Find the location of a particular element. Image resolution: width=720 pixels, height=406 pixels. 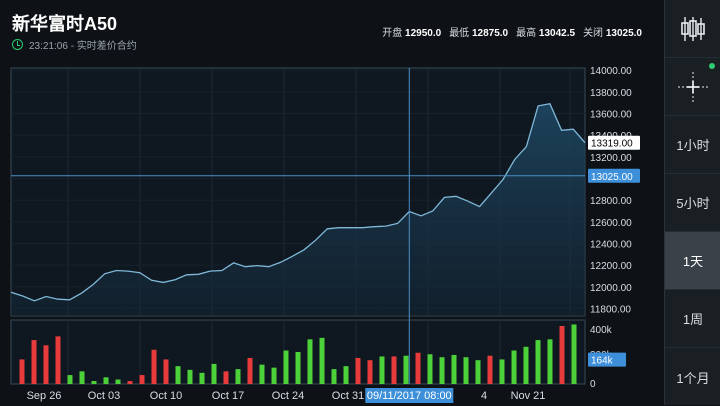

x-tick-label: Oct 17 is located at coordinates (228, 396).